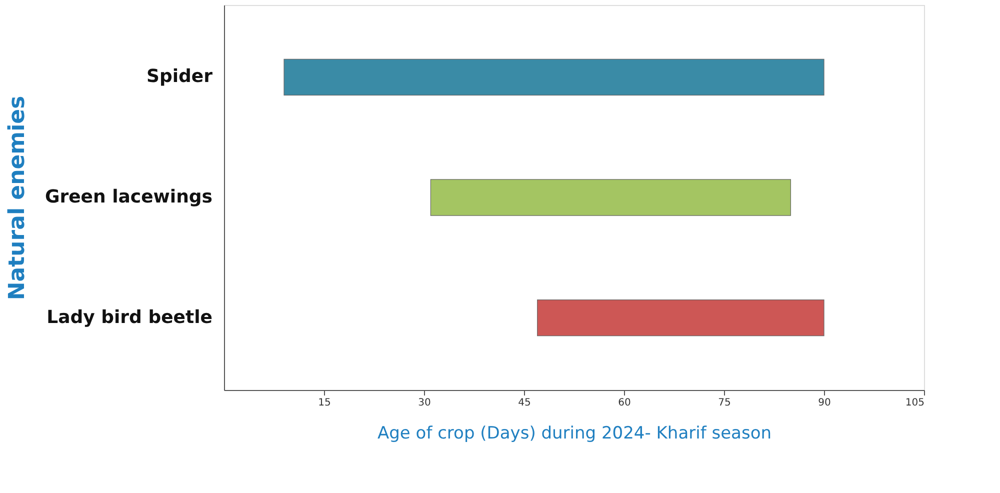 Image resolution: width=1000 pixels, height=493 pixels. What do you see at coordinates (128, 197) in the screenshot?
I see `y-tick-label: Green lacewings` at bounding box center [128, 197].